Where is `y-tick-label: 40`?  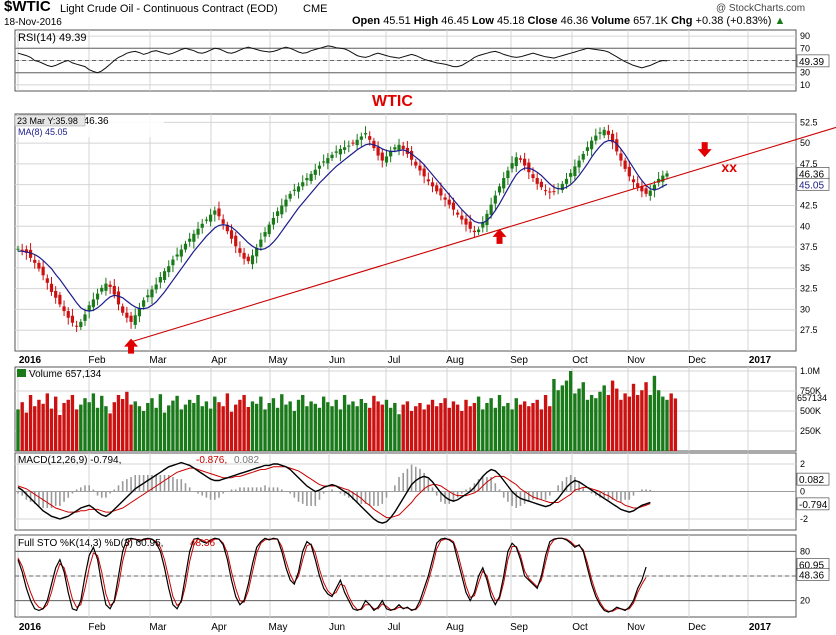
y-tick-label: 40 is located at coordinates (805, 226).